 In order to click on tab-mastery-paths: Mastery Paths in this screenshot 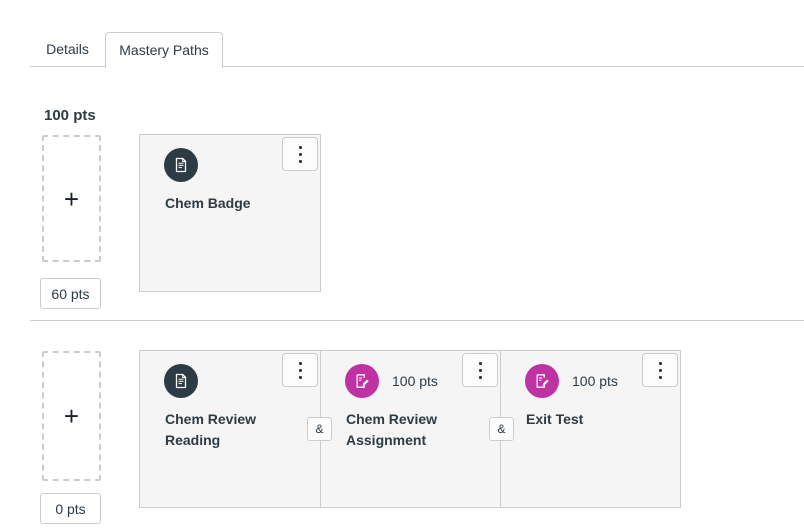, I will do `click(164, 50)`.